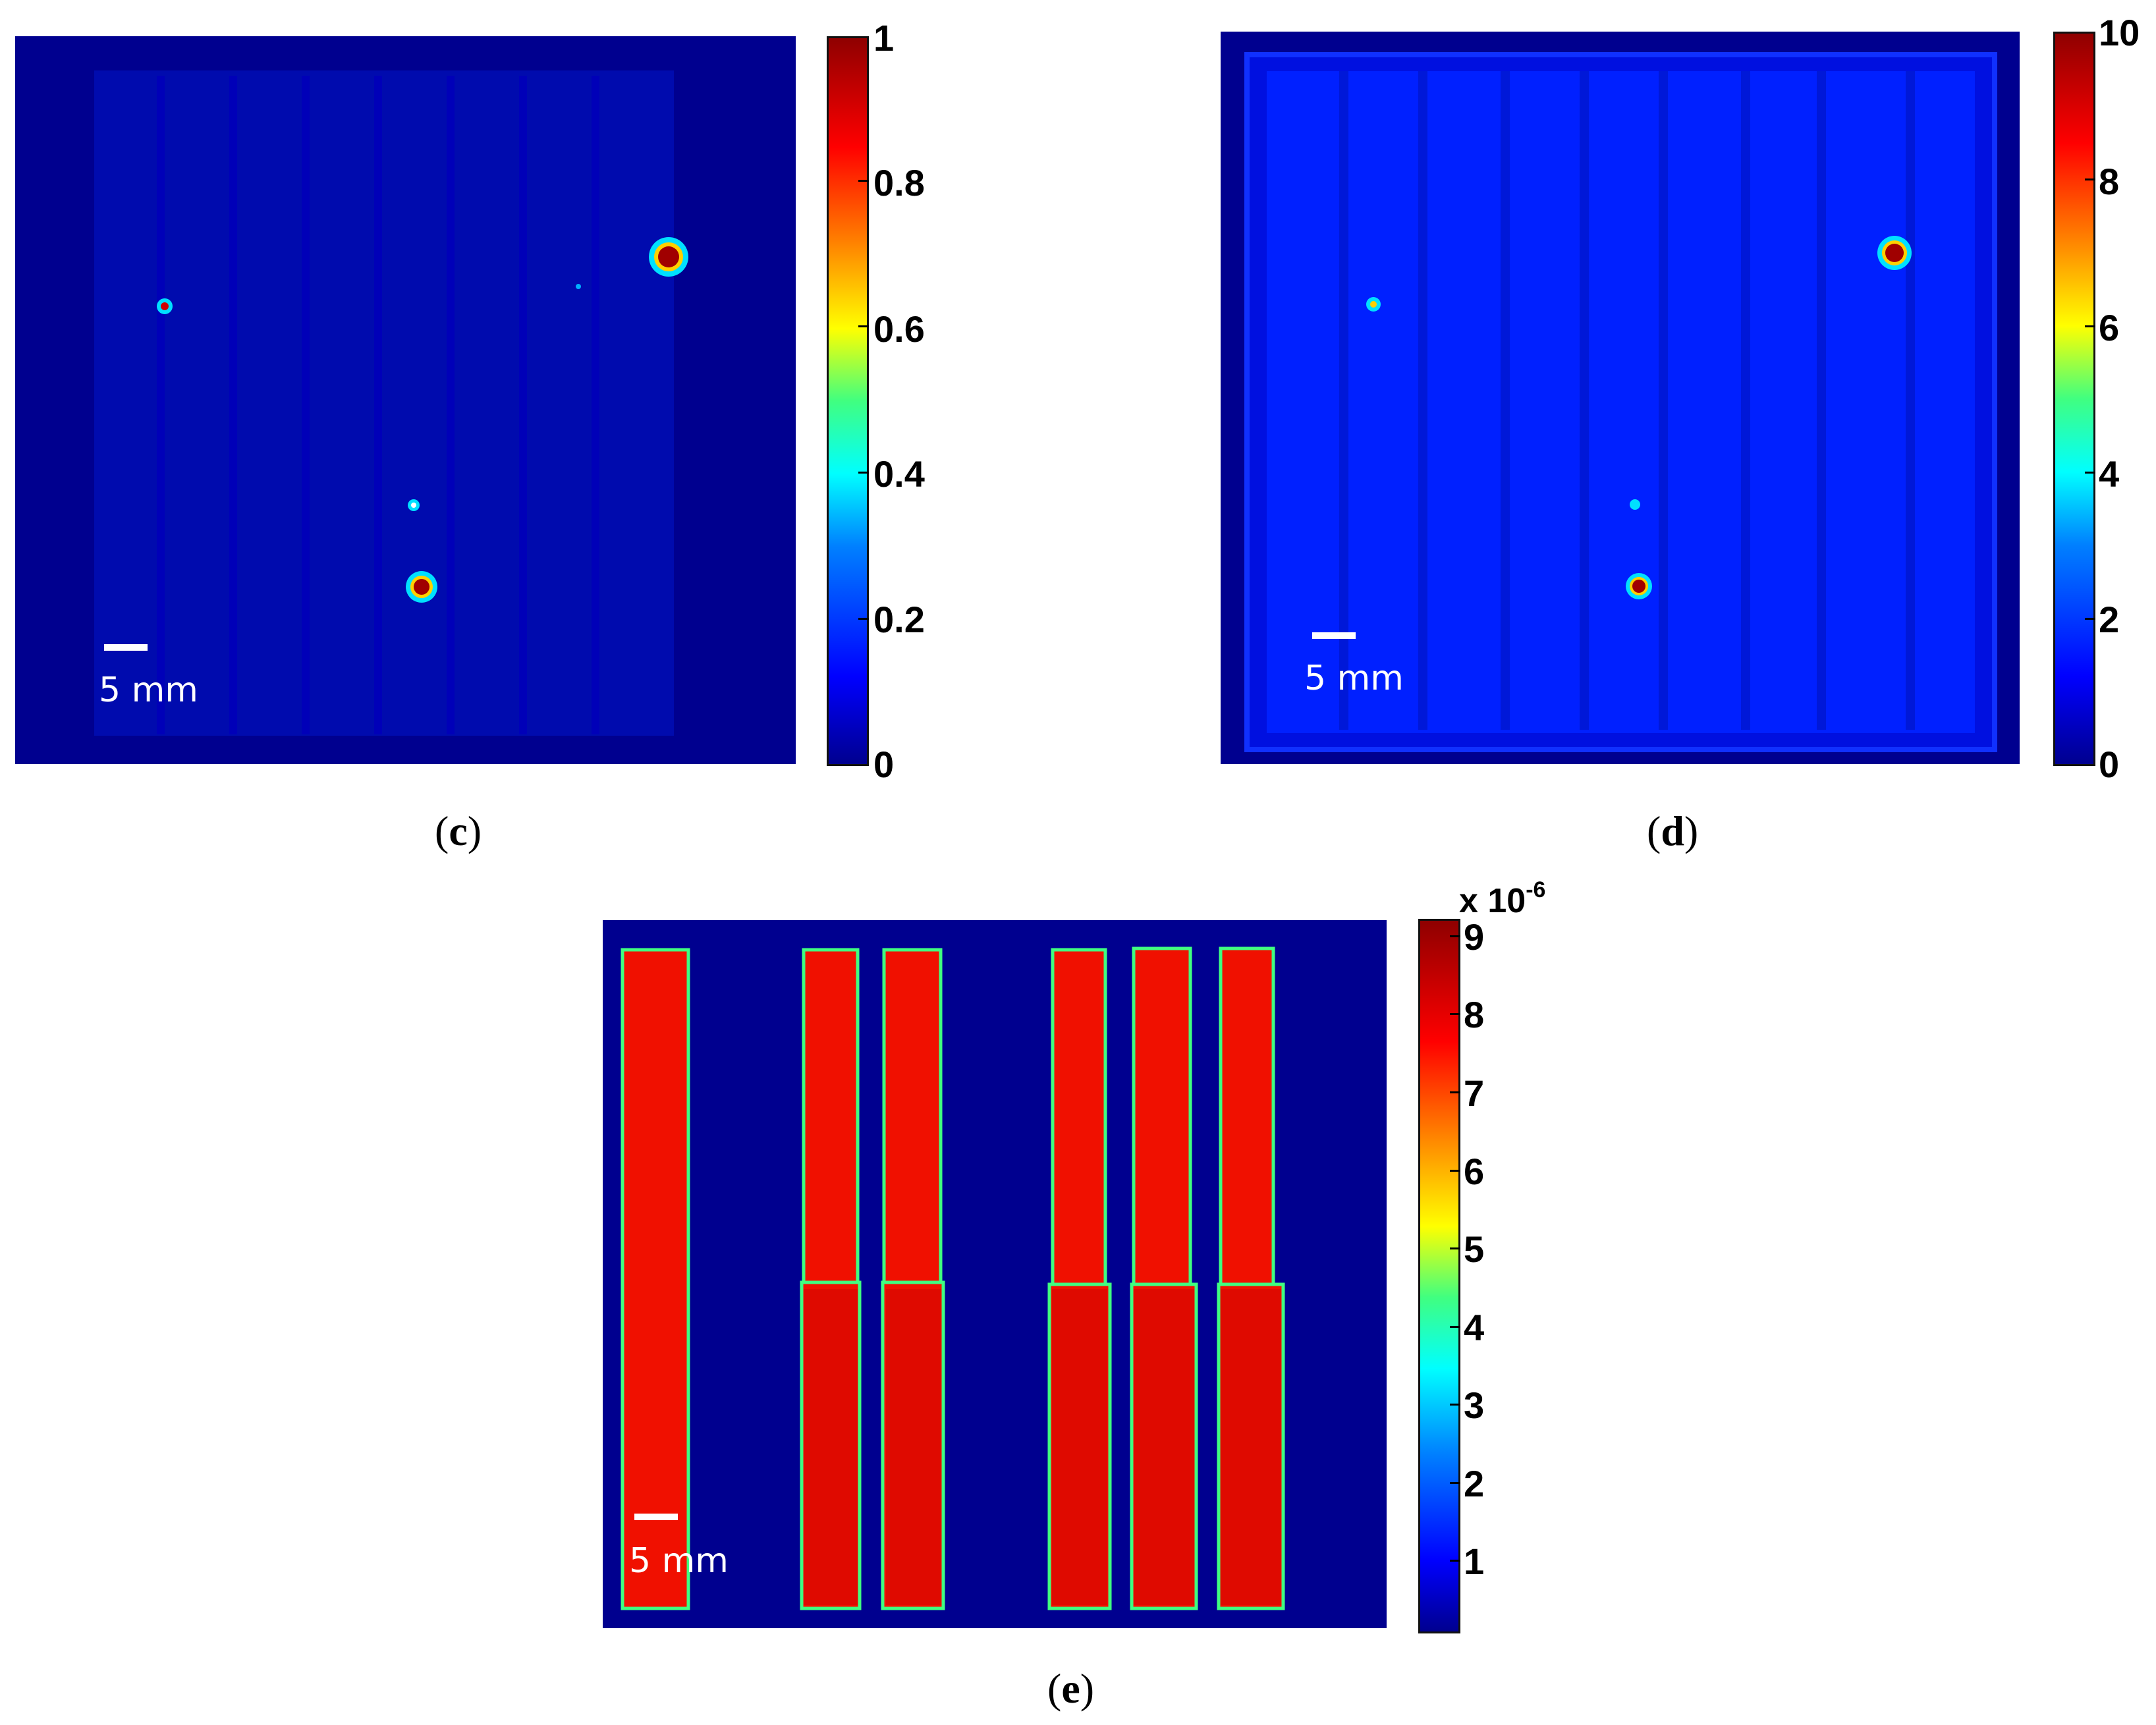 The width and height of the screenshot is (2156, 1725). Describe the element at coordinates (1475, 1483) in the screenshot. I see `panel-e-colorbar-tick: 2` at that location.